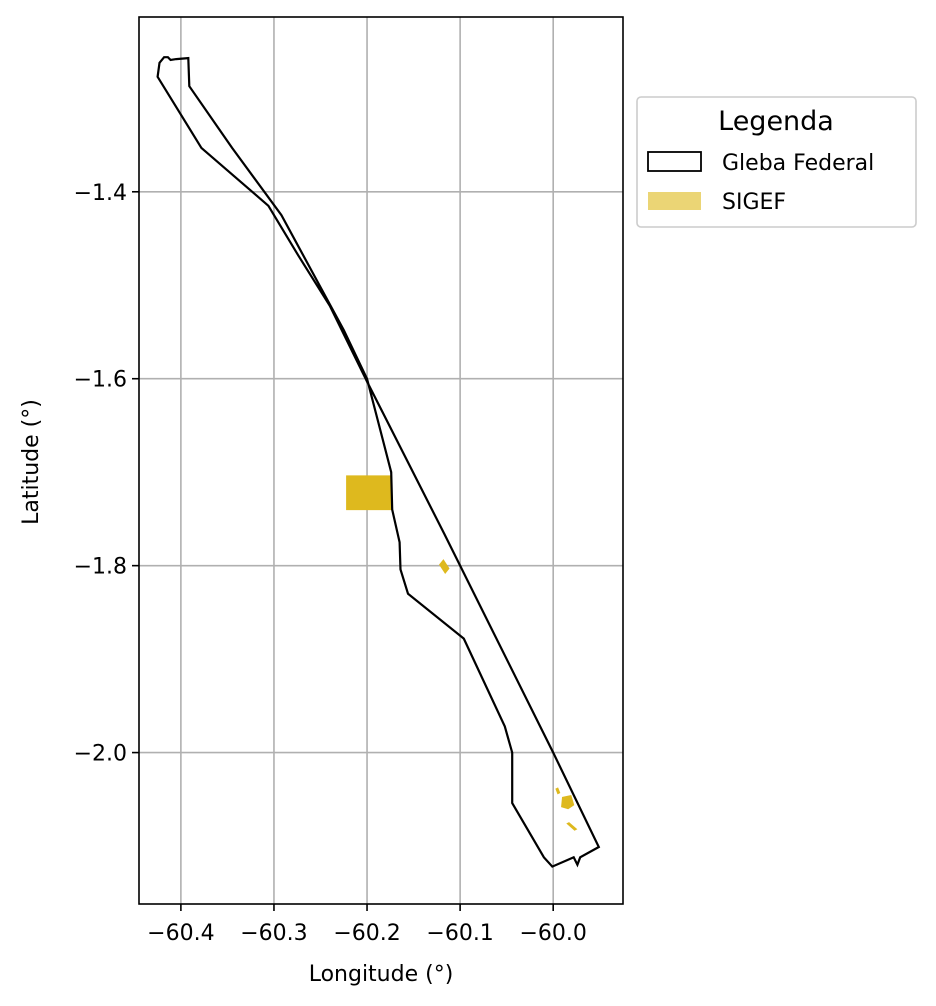  What do you see at coordinates (754, 202) in the screenshot?
I see `legend-label-sigef: SIGEF` at bounding box center [754, 202].